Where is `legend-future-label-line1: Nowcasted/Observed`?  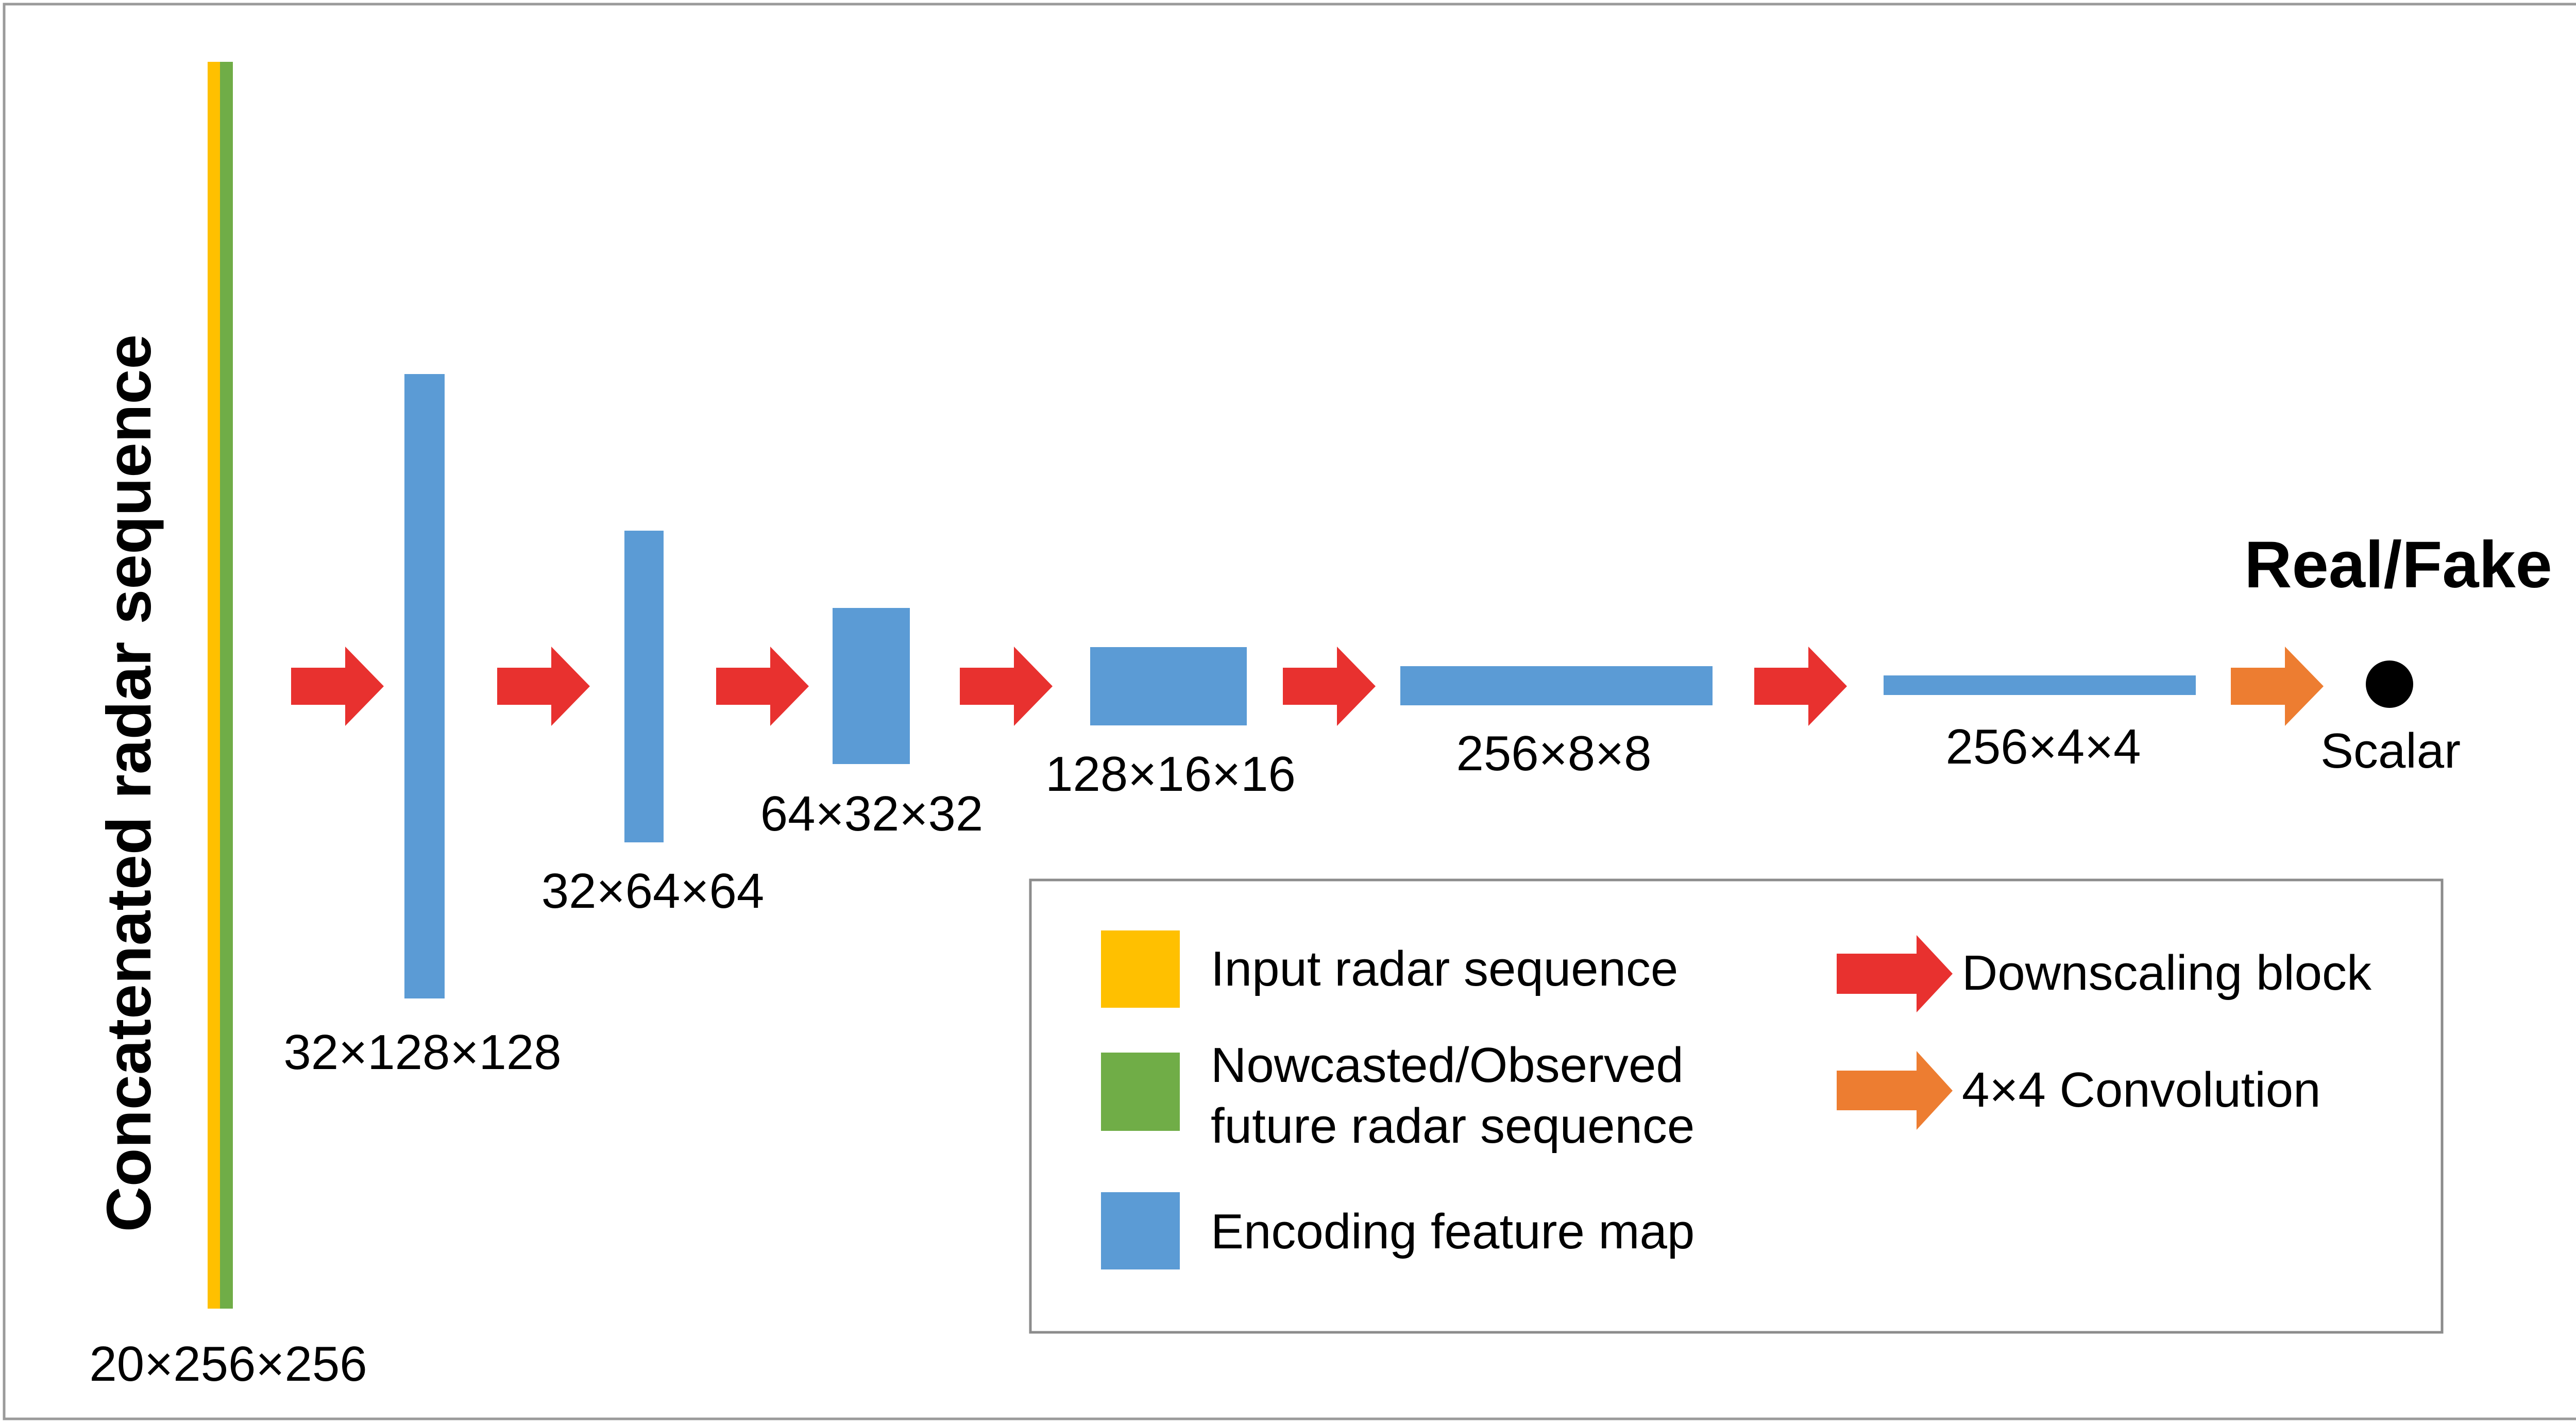
legend-future-label-line1: Nowcasted/Observed is located at coordinates (1447, 1065).